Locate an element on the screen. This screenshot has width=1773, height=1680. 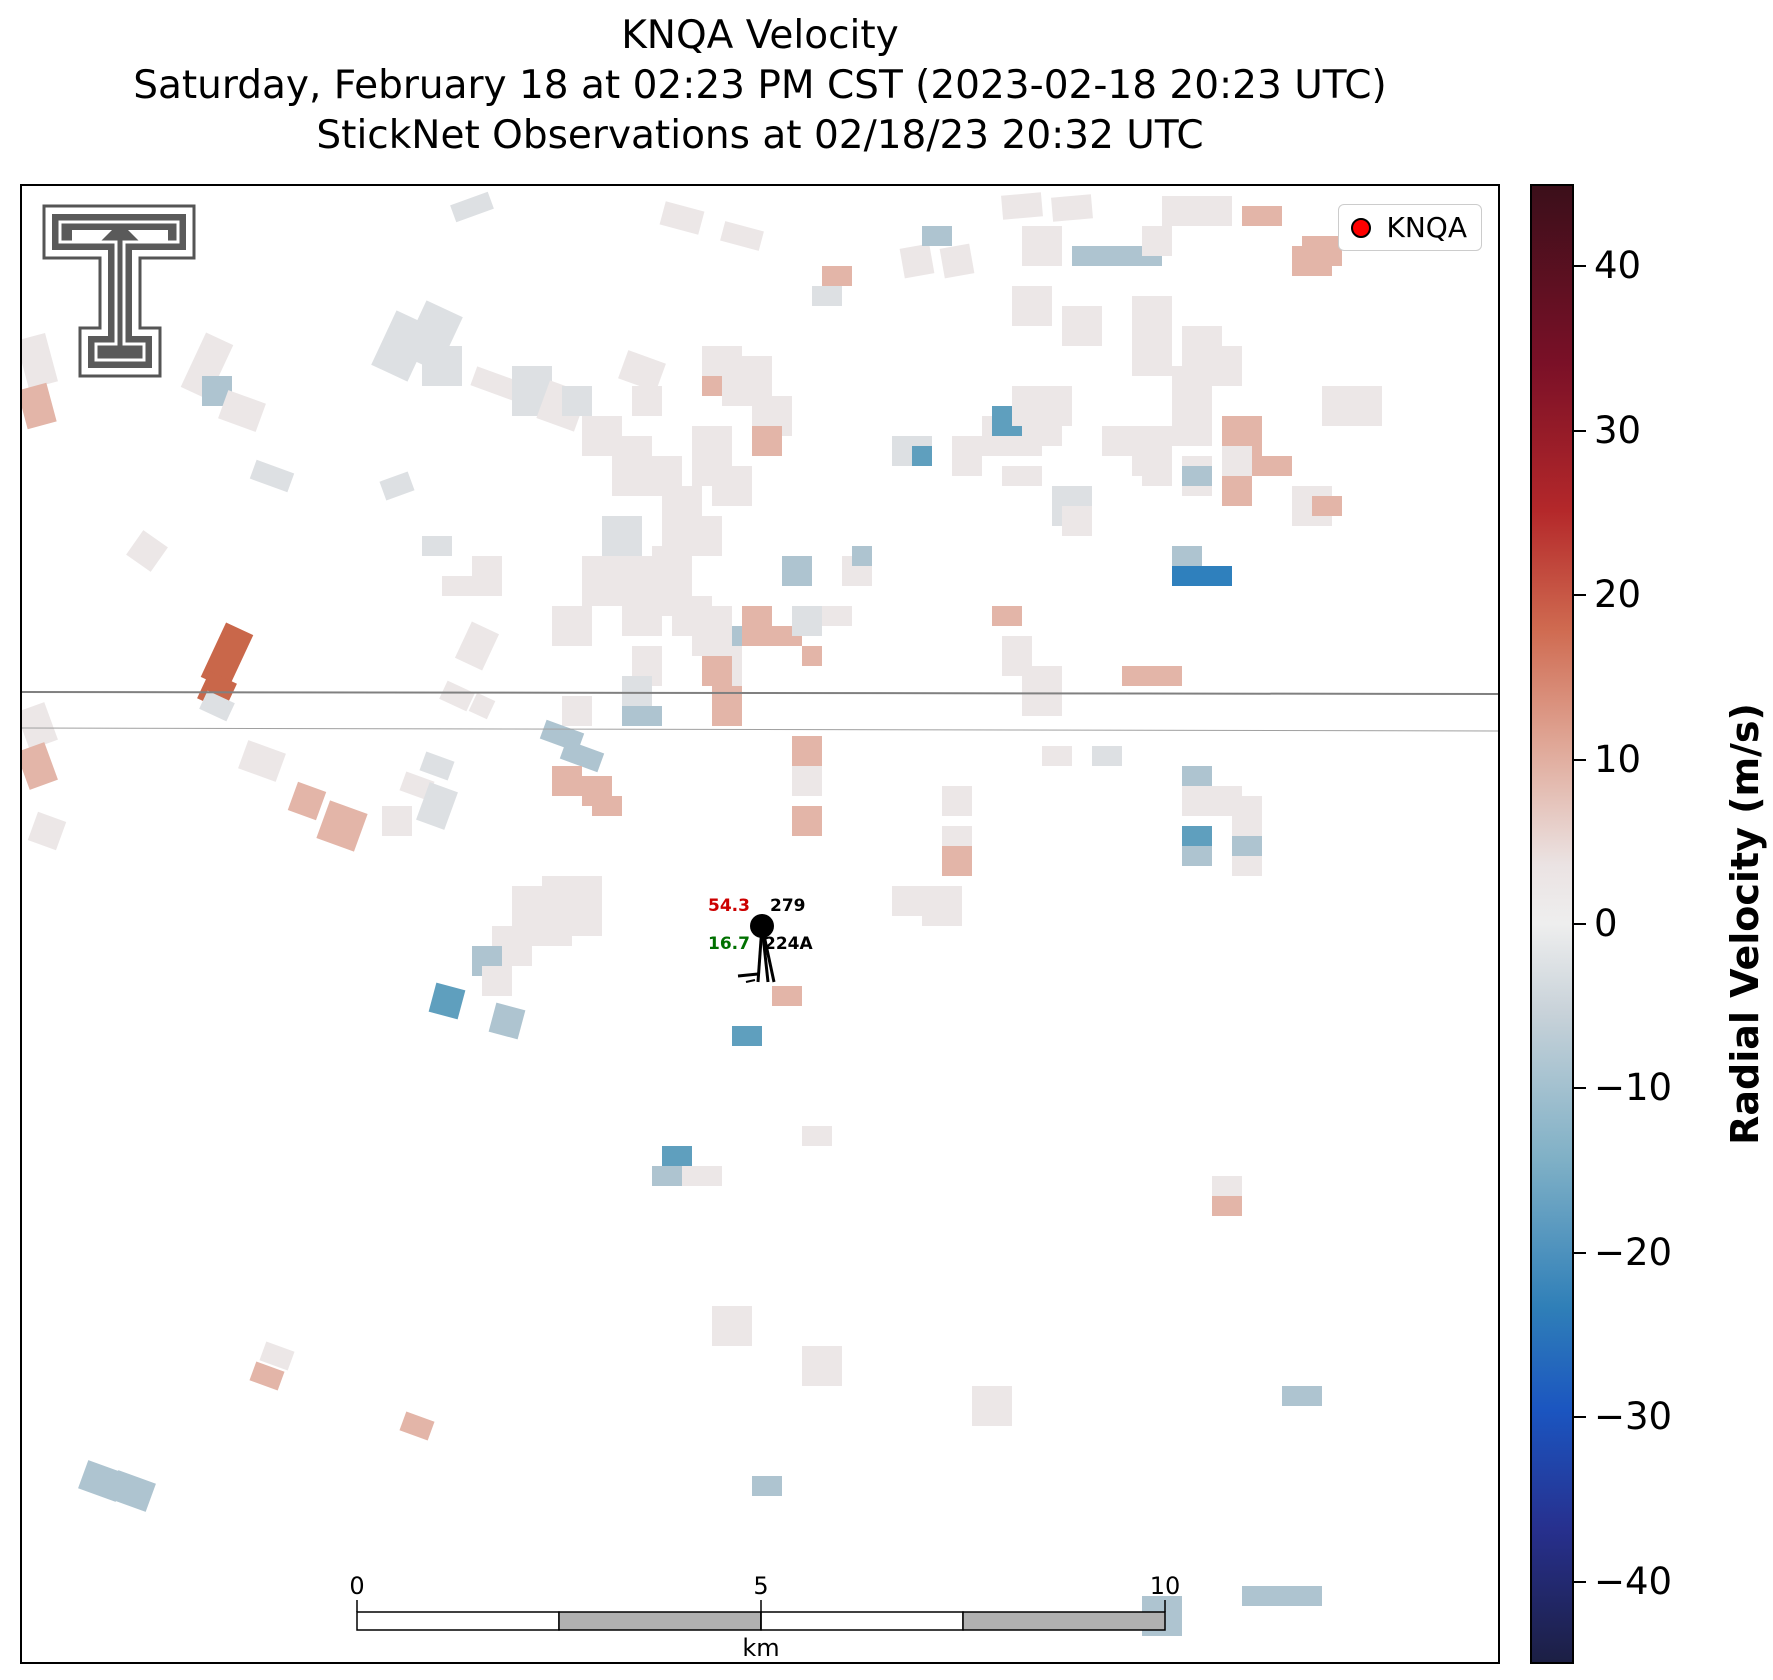
colorbar-tick-label: 10 is located at coordinates (1618, 759).